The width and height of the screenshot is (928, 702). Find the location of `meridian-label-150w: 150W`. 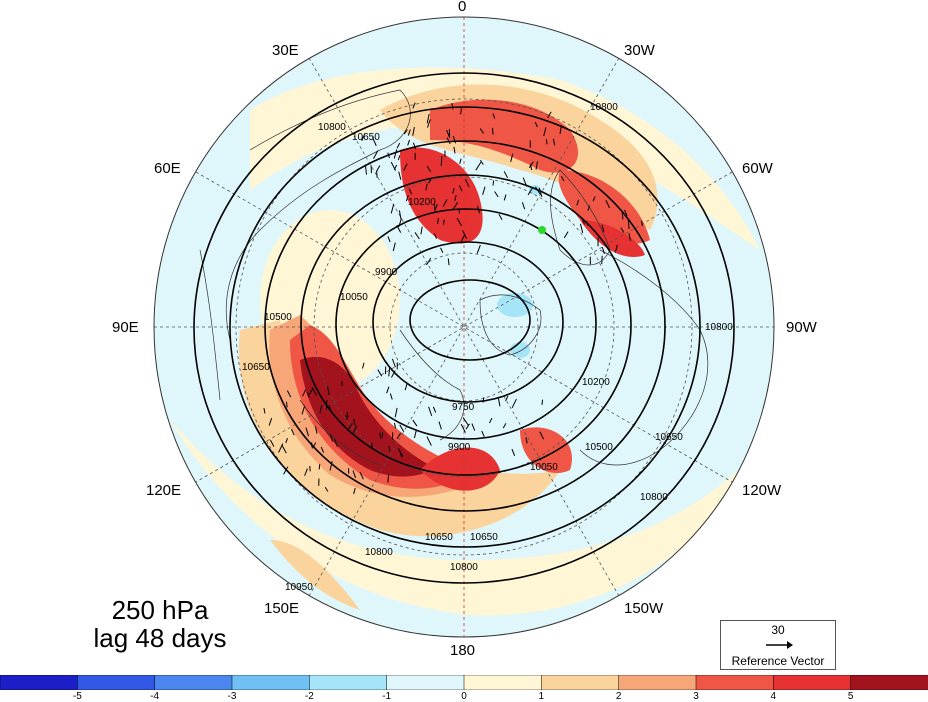

meridian-label-150w: 150W is located at coordinates (644, 608).